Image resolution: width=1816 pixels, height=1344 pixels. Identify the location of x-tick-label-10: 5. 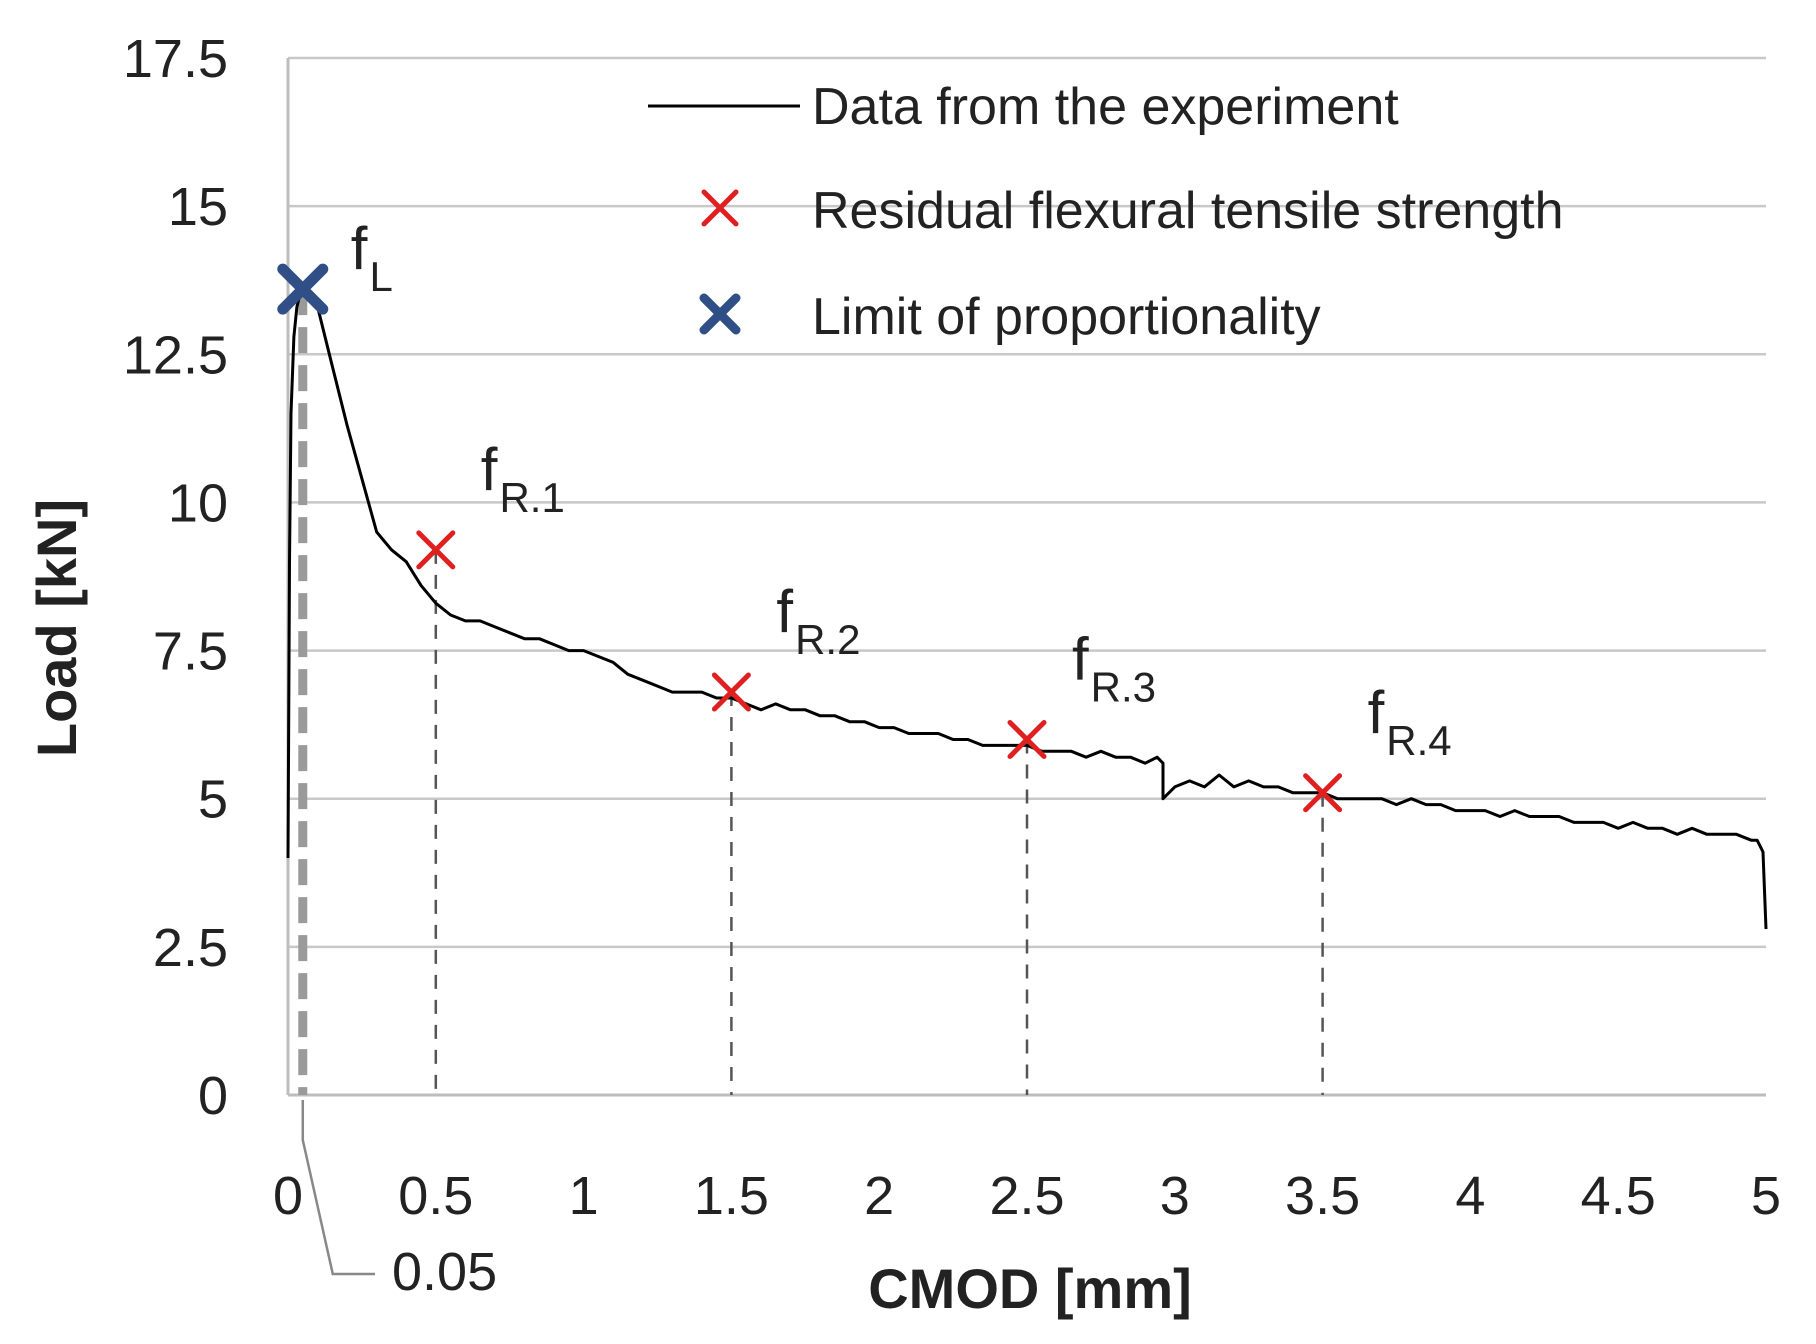
(1766, 1196).